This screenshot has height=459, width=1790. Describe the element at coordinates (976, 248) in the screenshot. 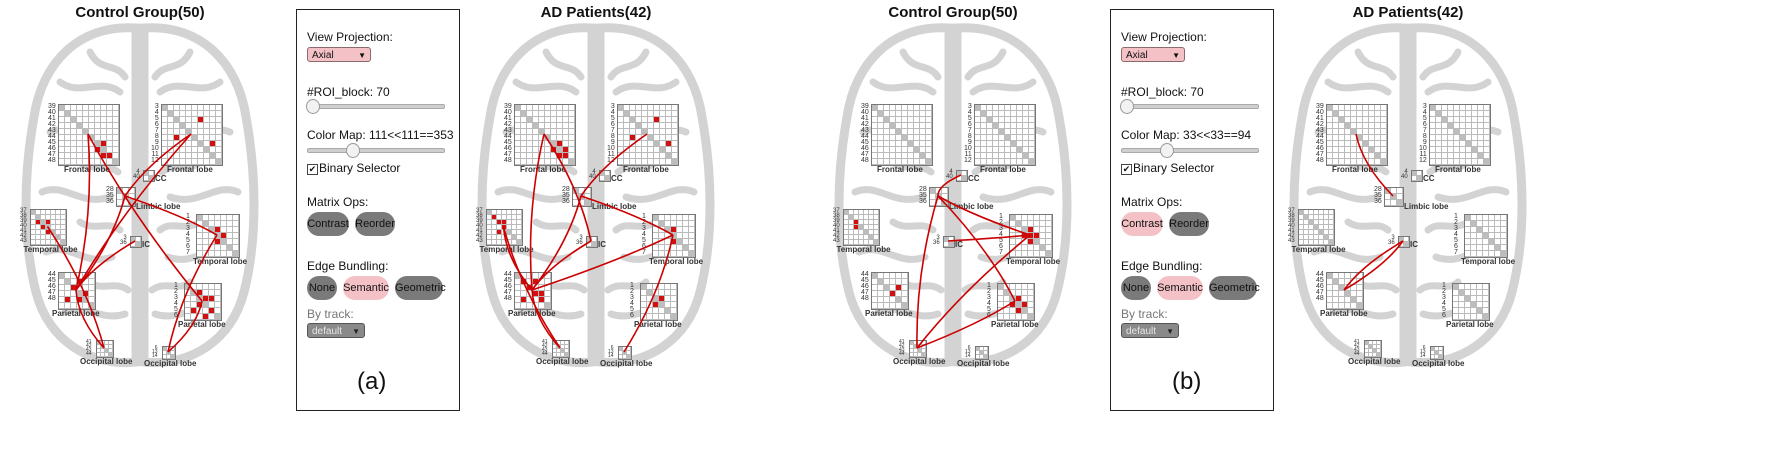

I see `edge-limbic-parietal_right` at that location.